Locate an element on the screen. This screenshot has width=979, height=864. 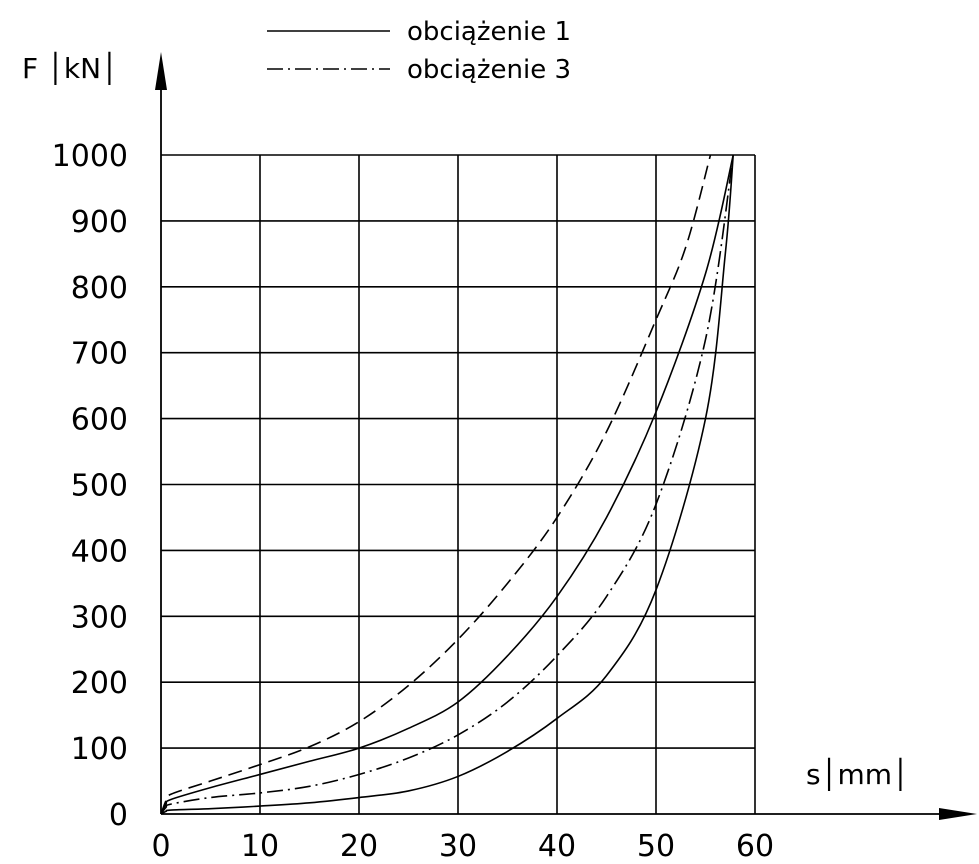
y-tick-label: 500 is located at coordinates (99, 486).